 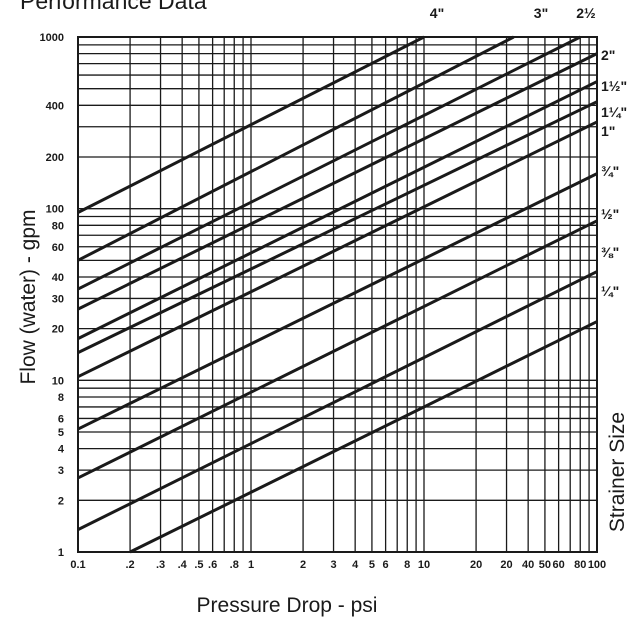 What do you see at coordinates (58, 381) in the screenshot?
I see `y-tick-label: 10` at bounding box center [58, 381].